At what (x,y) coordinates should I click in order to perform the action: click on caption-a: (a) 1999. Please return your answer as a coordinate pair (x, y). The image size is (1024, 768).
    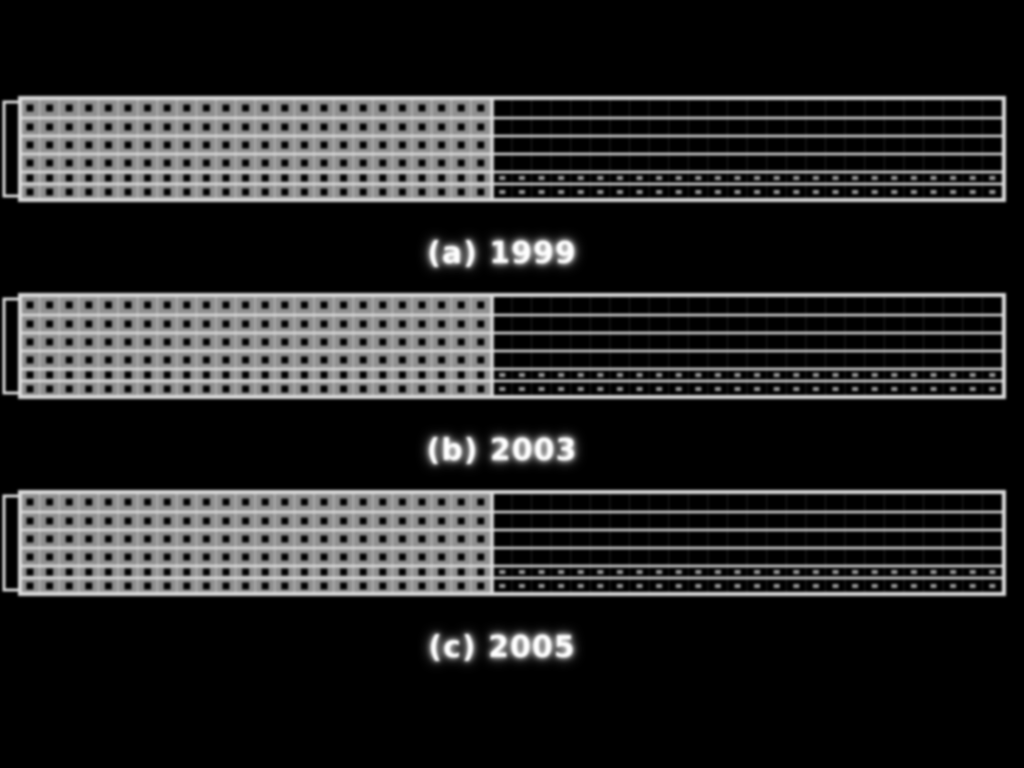
    Looking at the image, I should click on (502, 253).